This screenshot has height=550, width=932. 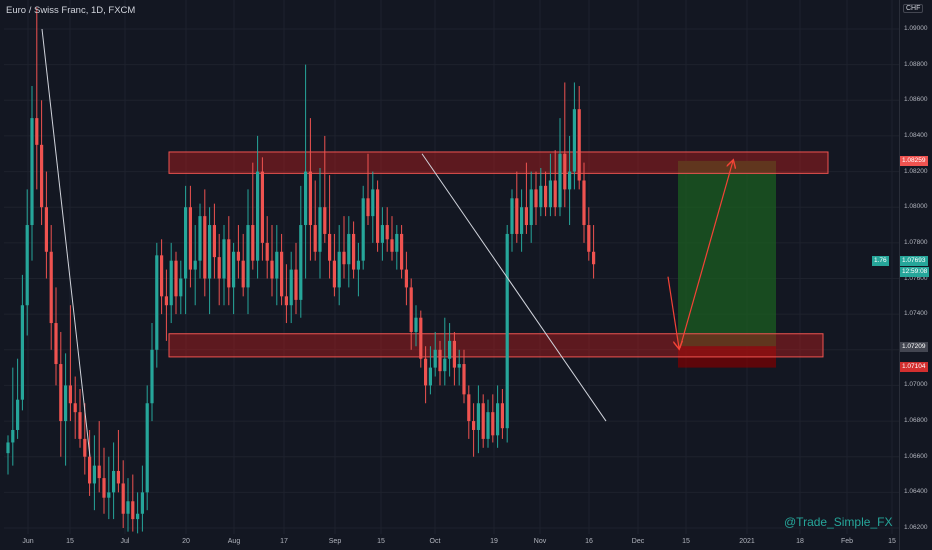 What do you see at coordinates (916, 207) in the screenshot?
I see `y-tick-label: 1.08000` at bounding box center [916, 207].